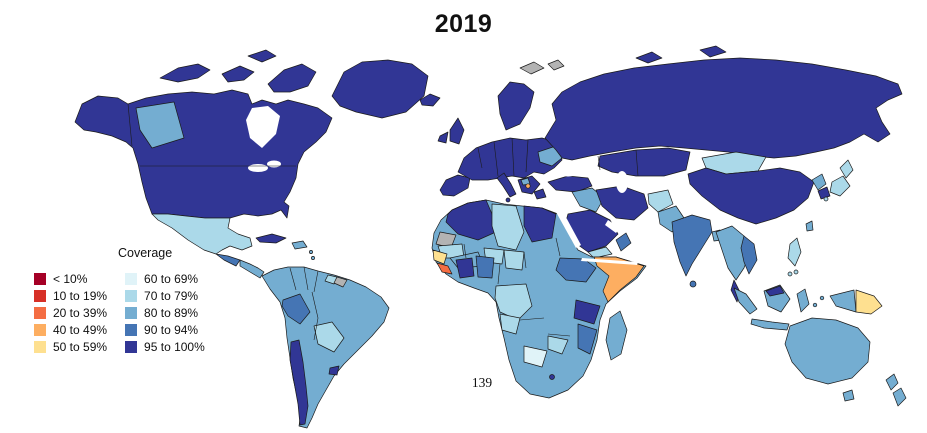 This screenshot has width=927, height=433. Describe the element at coordinates (271, 238) in the screenshot. I see `region-cuba` at that location.